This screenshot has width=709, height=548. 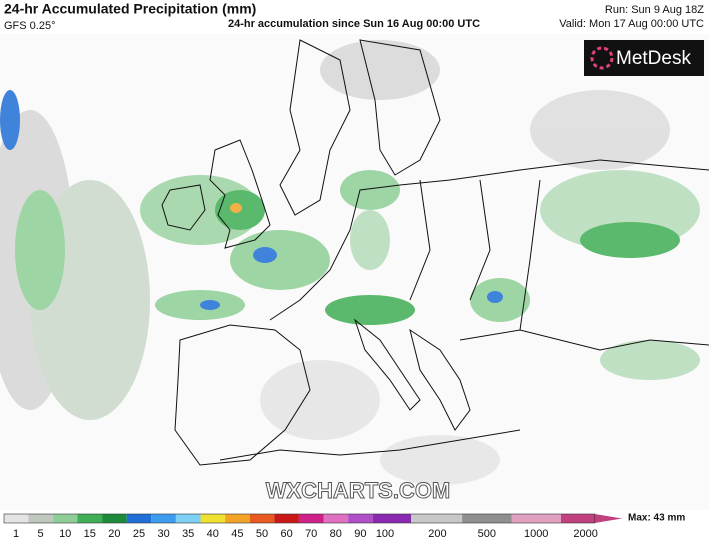 I want to click on legend-label: 10, so click(x=65, y=534).